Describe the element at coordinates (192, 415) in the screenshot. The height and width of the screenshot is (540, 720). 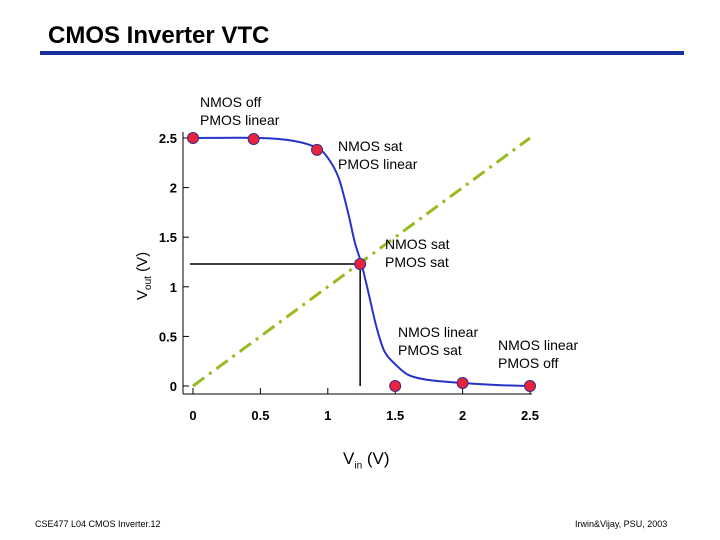
I see `x-tick-label: 0` at that location.